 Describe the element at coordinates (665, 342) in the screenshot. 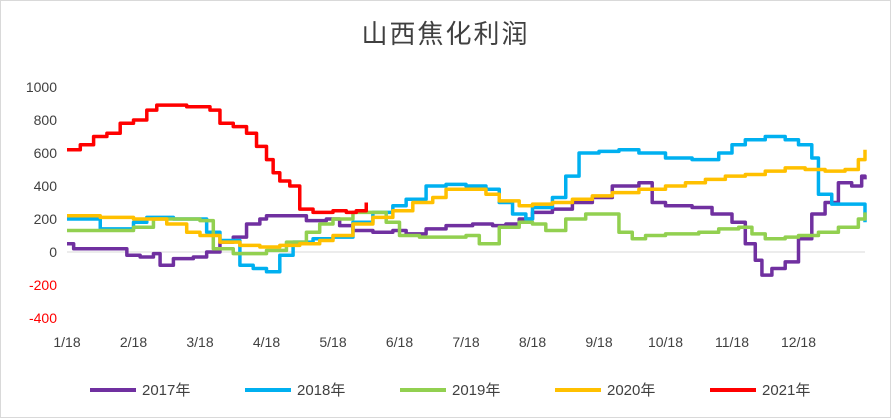

I see `x-tick-label: 10/18` at that location.